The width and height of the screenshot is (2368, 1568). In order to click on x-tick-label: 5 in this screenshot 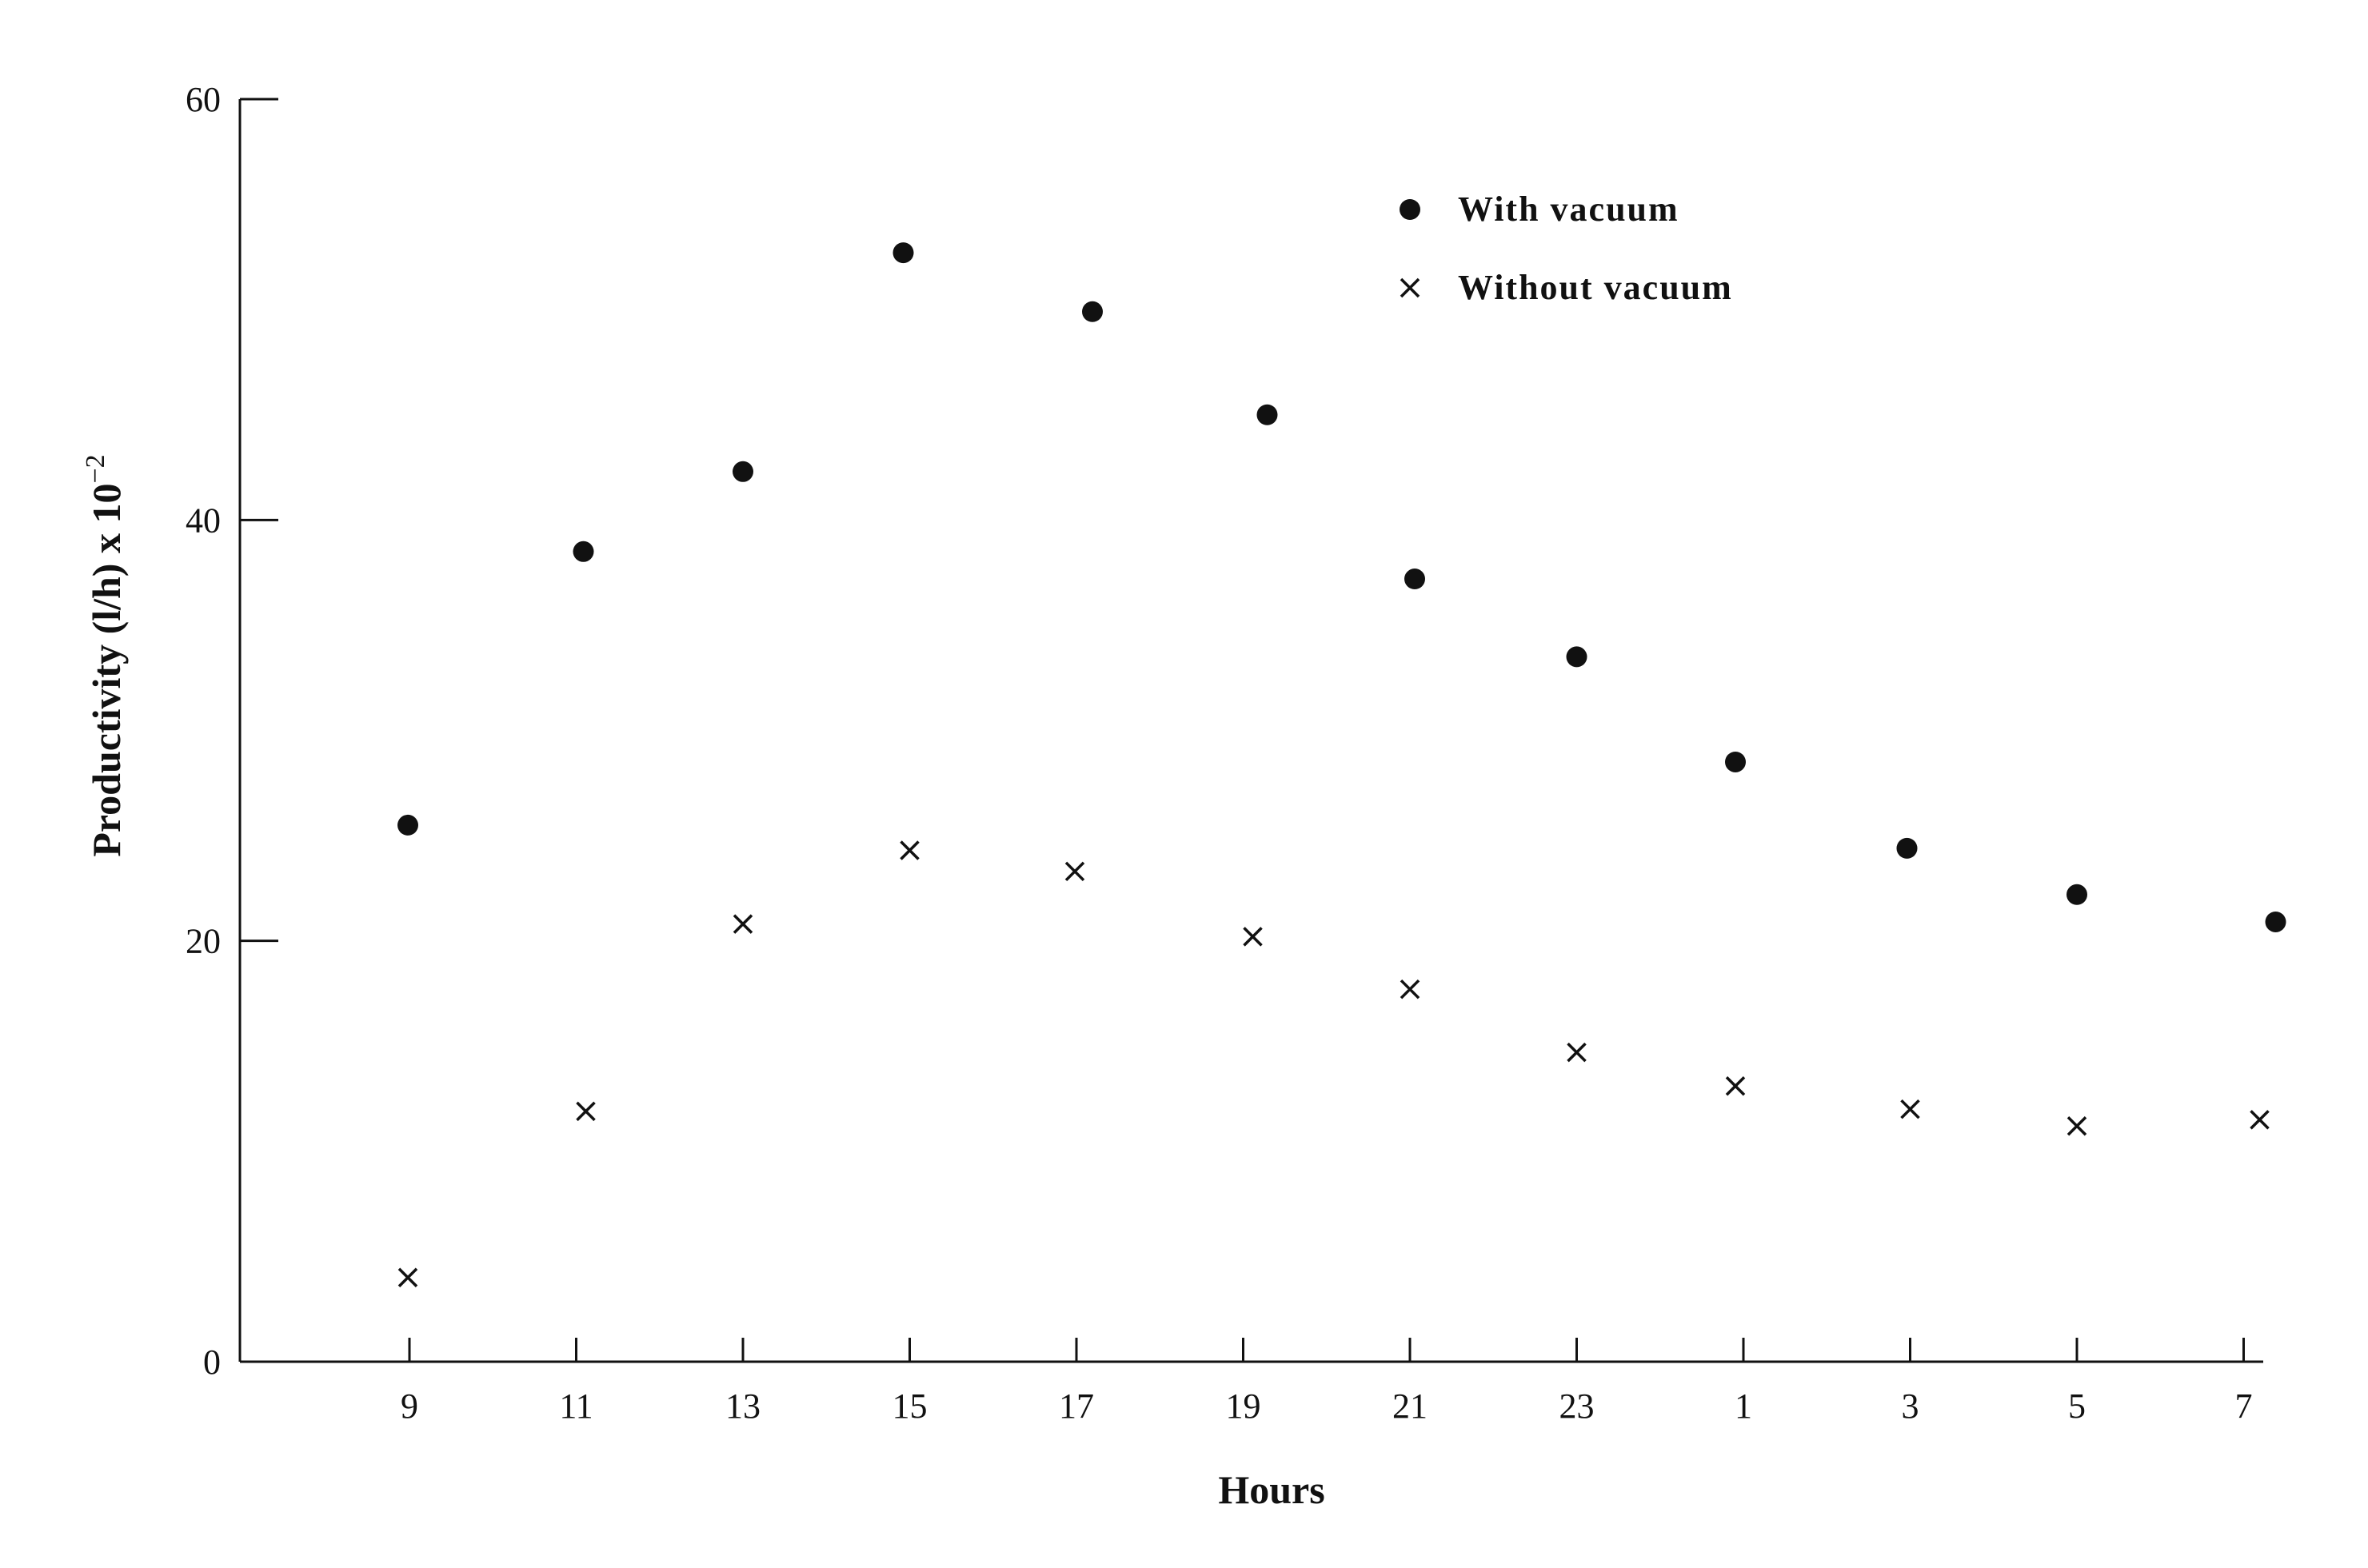, I will do `click(2077, 1406)`.